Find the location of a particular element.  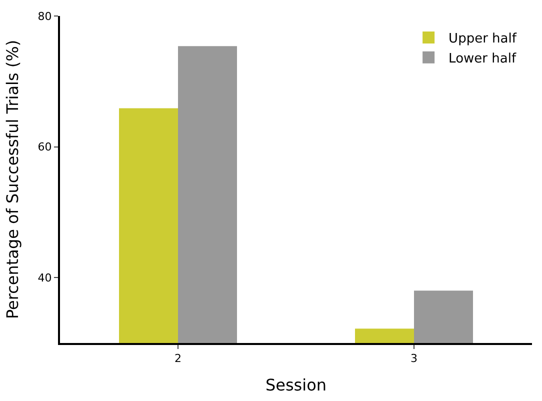

y-tick-label: 60 is located at coordinates (45, 147).